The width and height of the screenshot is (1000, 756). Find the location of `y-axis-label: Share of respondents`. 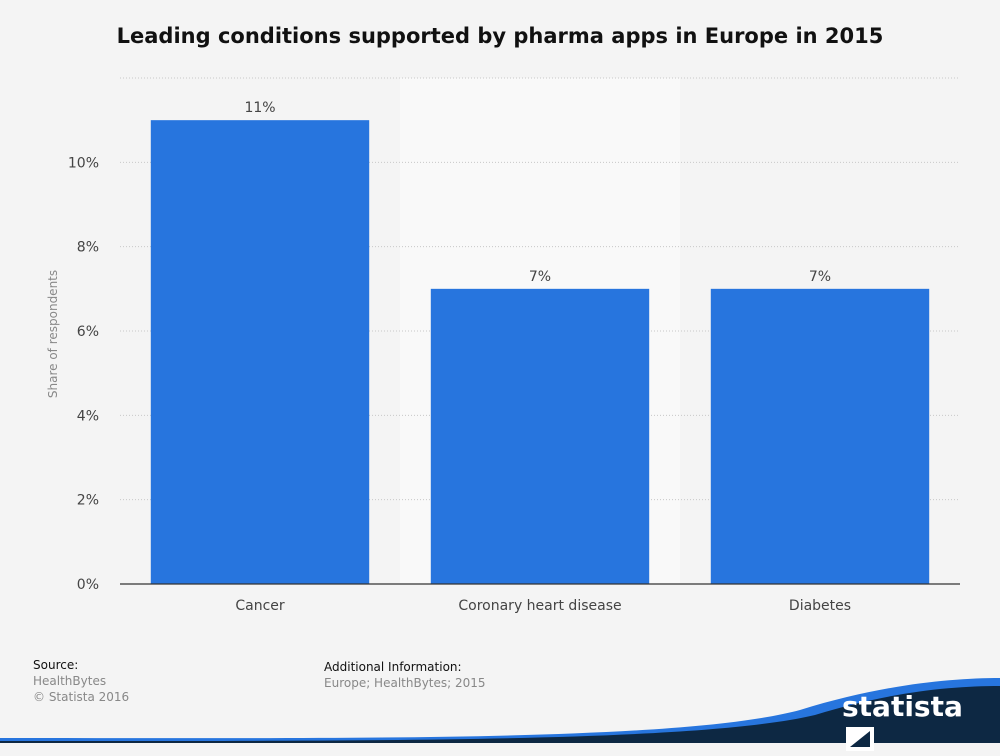

y-axis-label: Share of respondents is located at coordinates (53, 334).